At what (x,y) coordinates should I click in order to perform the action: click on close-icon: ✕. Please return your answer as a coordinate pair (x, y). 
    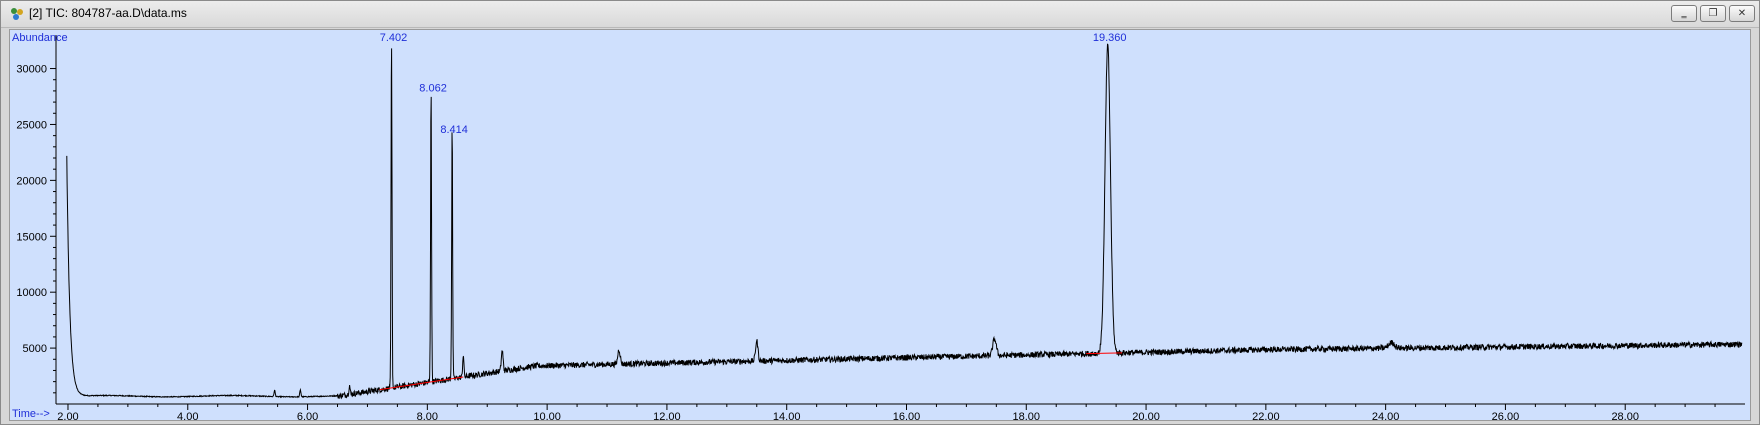
    Looking at the image, I should click on (1742, 13).